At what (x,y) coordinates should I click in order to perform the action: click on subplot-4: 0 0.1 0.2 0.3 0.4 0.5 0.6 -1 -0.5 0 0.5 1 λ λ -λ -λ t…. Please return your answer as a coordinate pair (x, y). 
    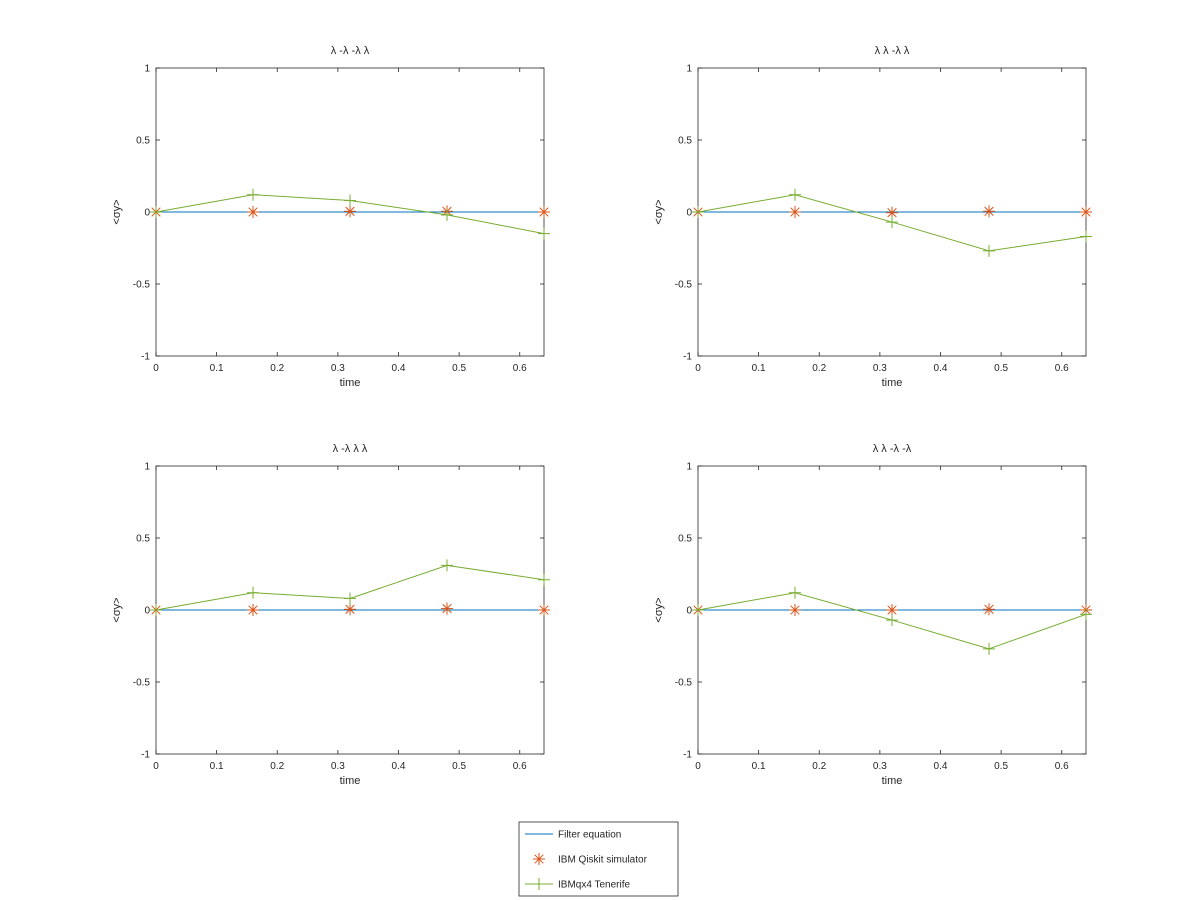
    Looking at the image, I should click on (872, 615).